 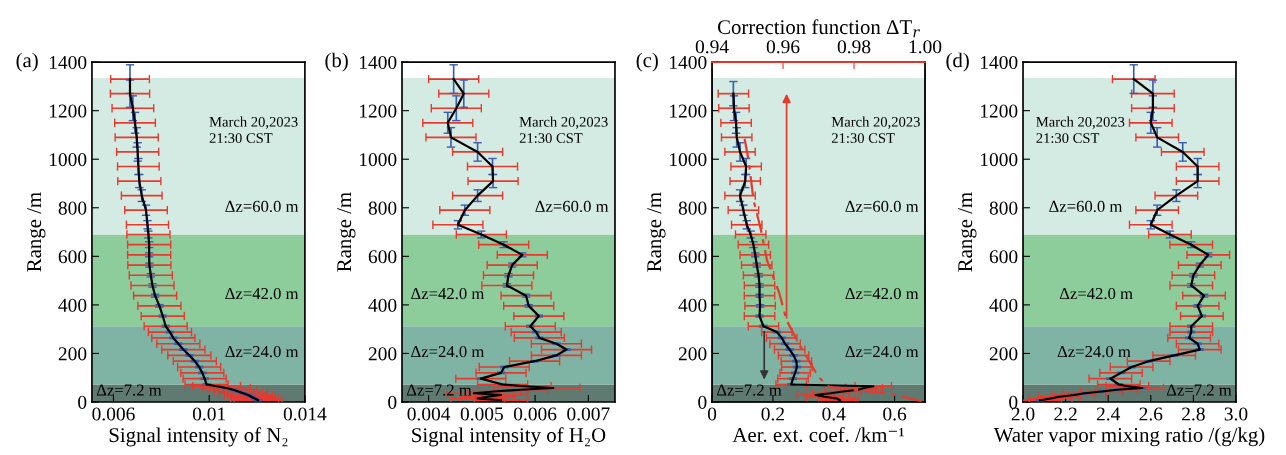 What do you see at coordinates (481, 414) in the screenshot?
I see `x-tick-label: 0.005` at bounding box center [481, 414].